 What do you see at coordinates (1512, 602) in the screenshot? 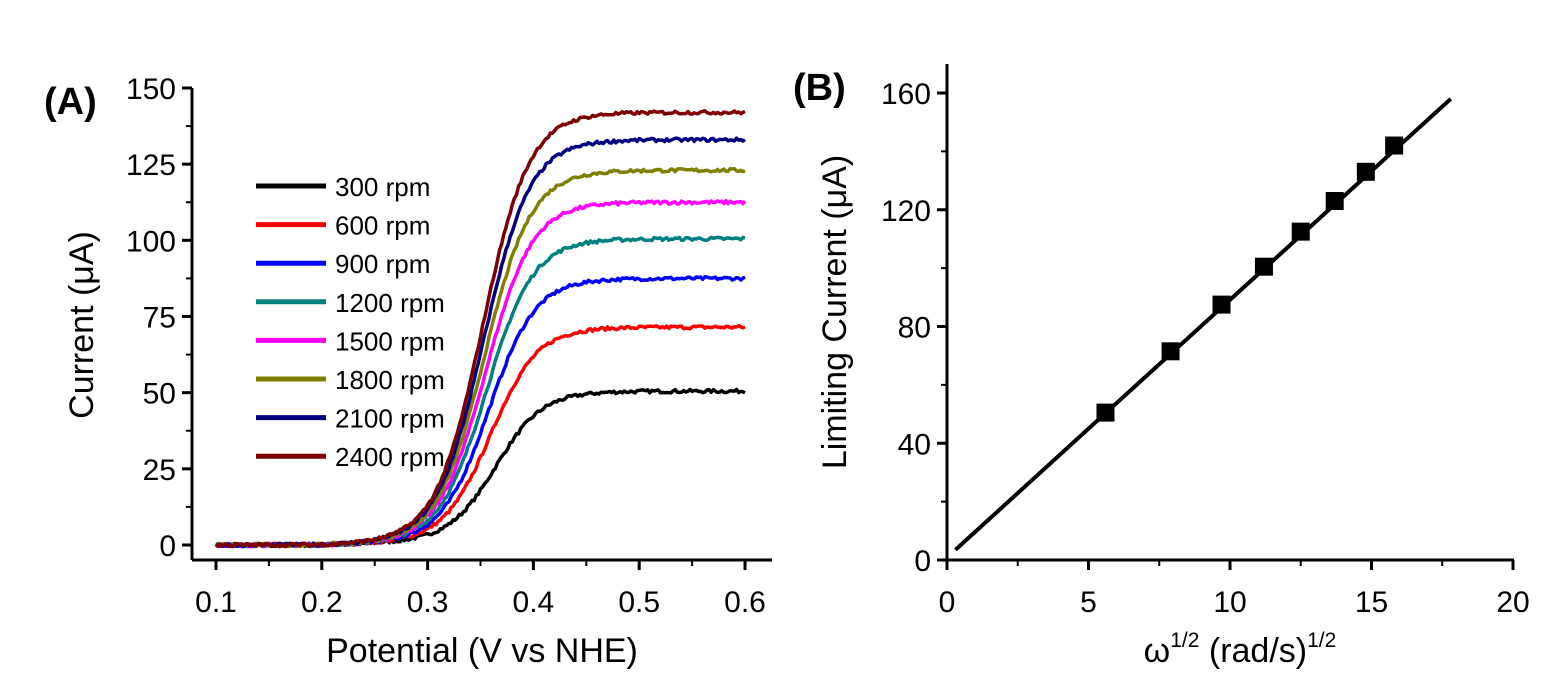
I see `panel-b-x-tick-label: 20` at bounding box center [1512, 602].